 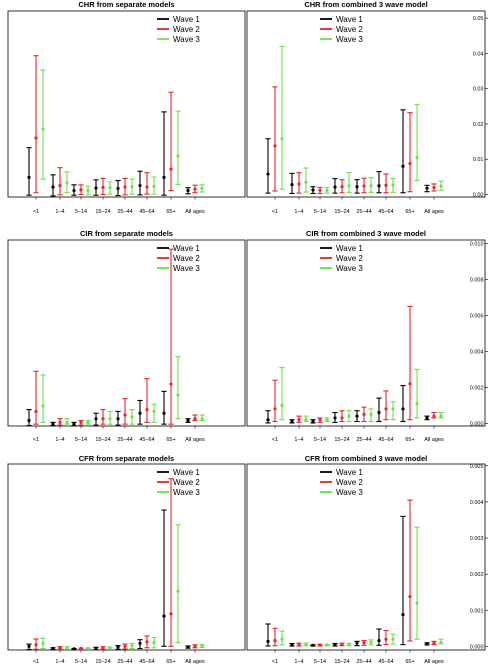 What do you see at coordinates (477, 316) in the screenshot?
I see `y-tick-label: 0.006` at bounding box center [477, 316].